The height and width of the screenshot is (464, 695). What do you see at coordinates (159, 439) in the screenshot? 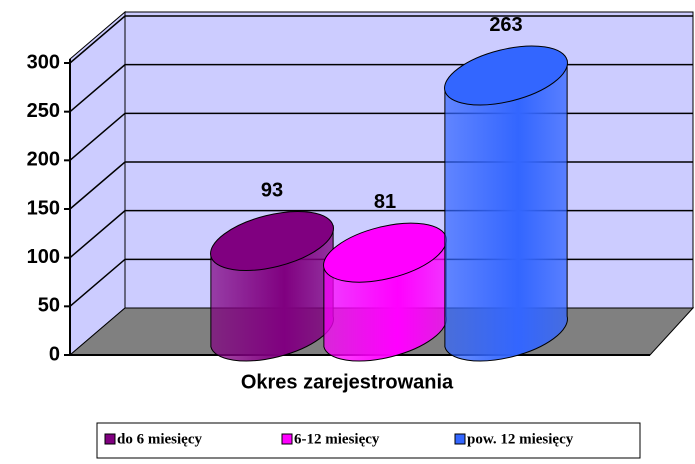
I see `legend-label: do 6 miesięcy` at bounding box center [159, 439].